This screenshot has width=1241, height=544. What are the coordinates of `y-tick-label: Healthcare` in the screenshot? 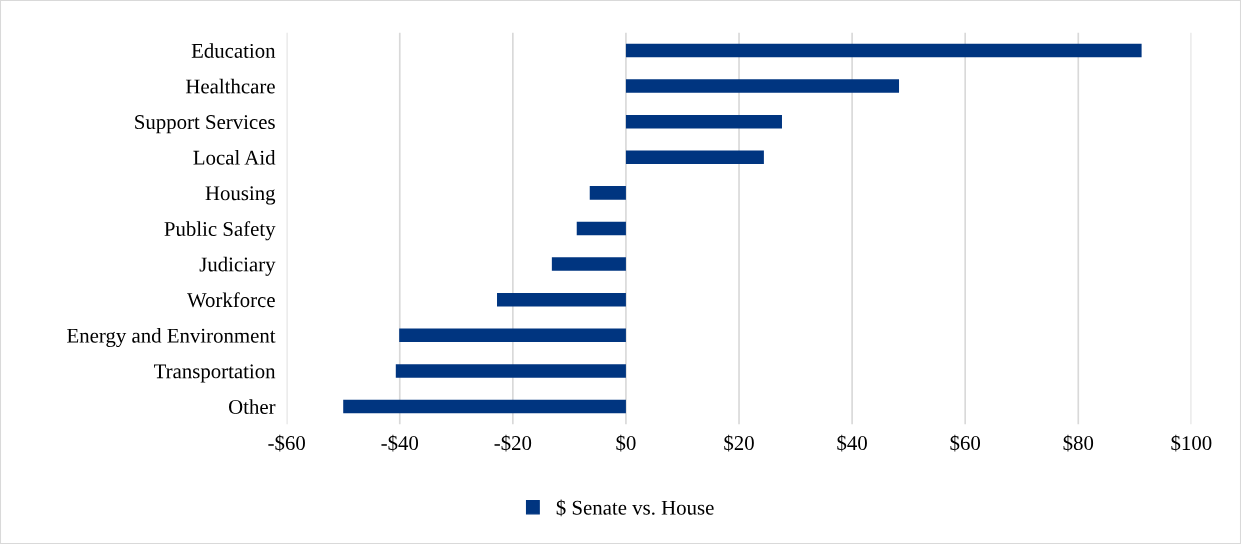 It's located at (230, 86).